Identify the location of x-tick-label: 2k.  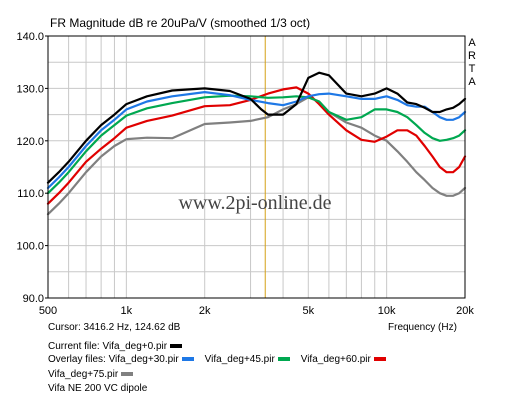
(205, 311).